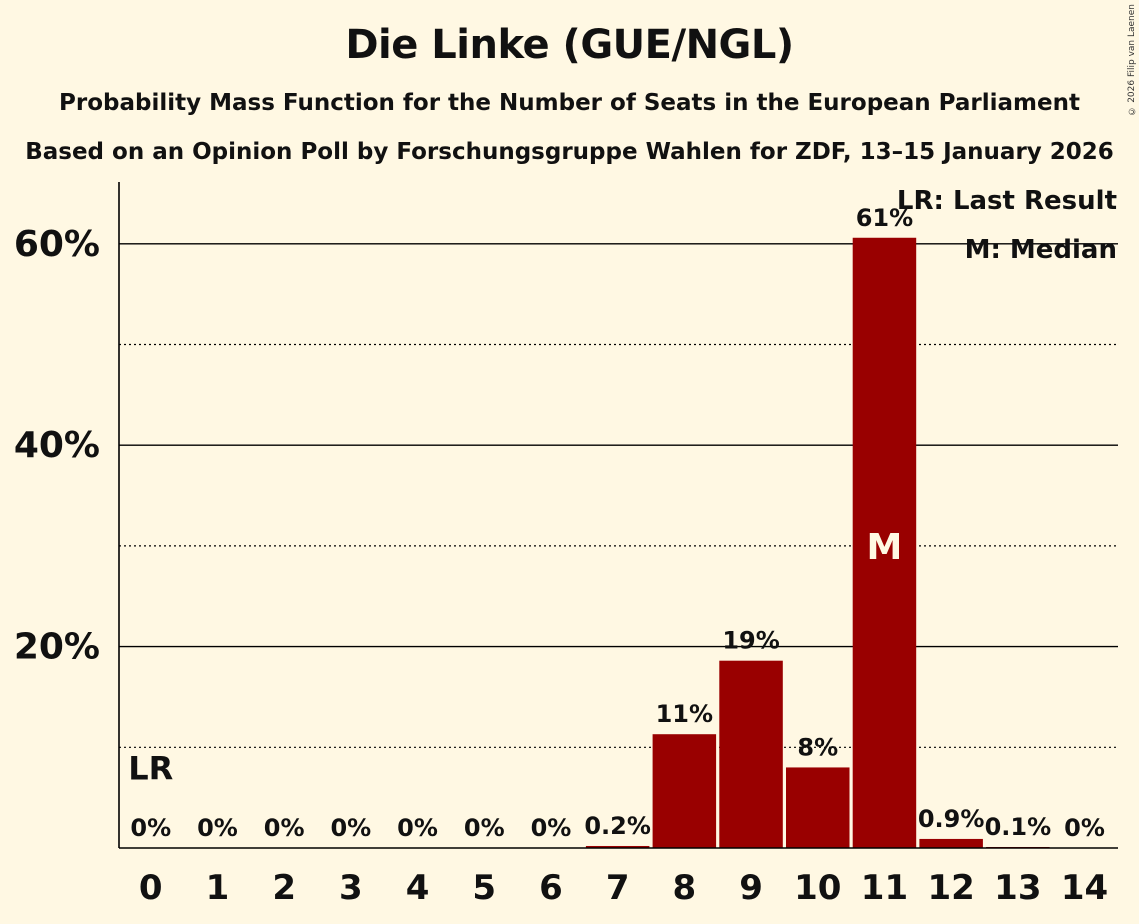 This screenshot has width=1139, height=924. What do you see at coordinates (617, 826) in the screenshot?
I see `bar-data-label: 0.2%` at bounding box center [617, 826].